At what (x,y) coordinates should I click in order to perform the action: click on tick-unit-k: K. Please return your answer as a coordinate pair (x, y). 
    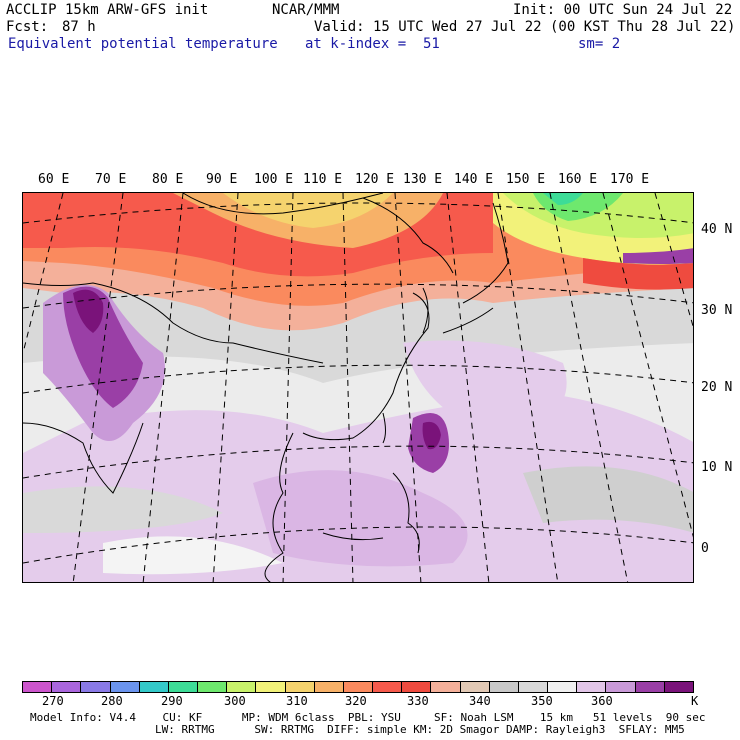
    Looking at the image, I should click on (695, 701).